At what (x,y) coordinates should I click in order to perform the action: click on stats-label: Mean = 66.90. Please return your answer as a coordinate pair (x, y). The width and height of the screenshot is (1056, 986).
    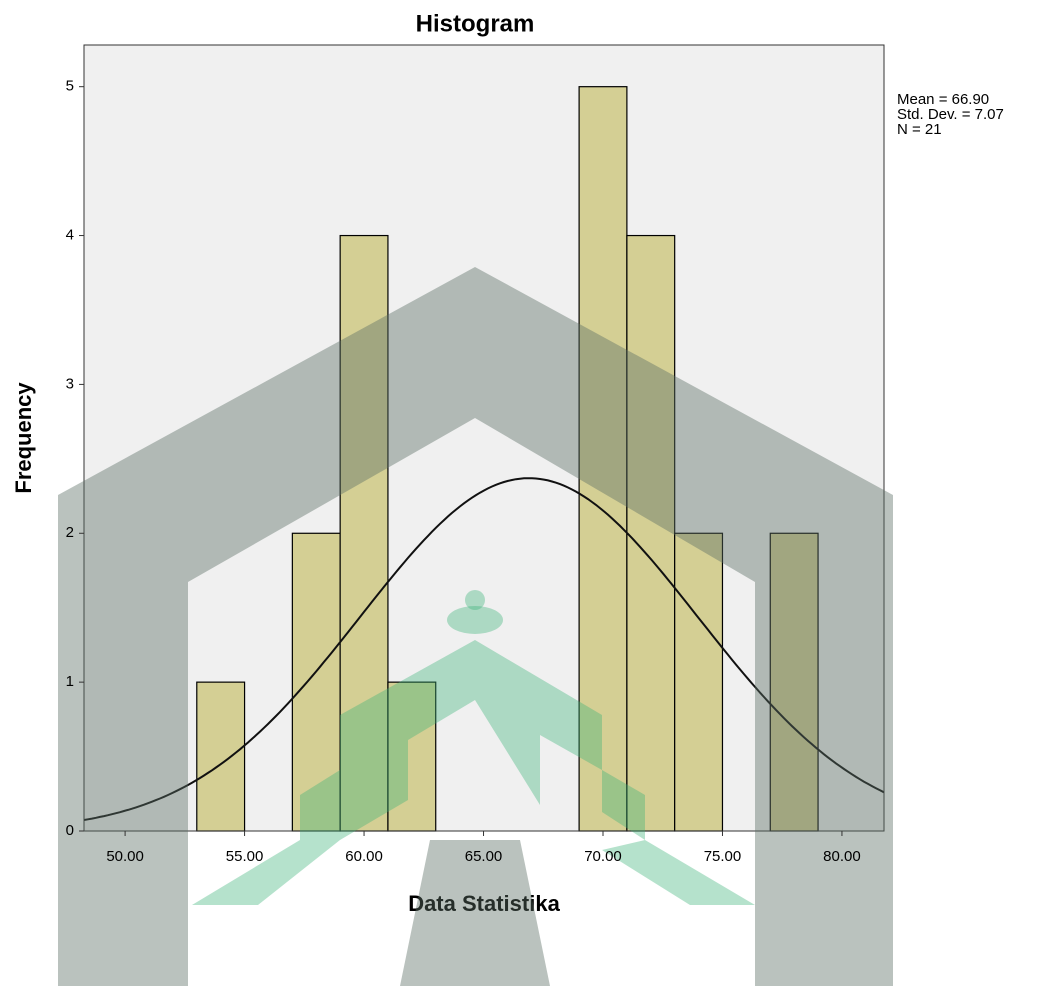
    Looking at the image, I should click on (943, 99).